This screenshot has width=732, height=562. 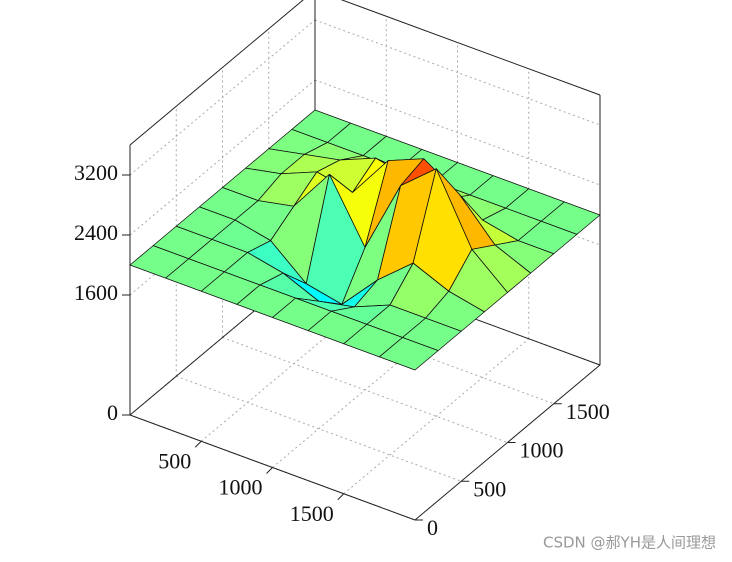 I want to click on z-tick-label: 3200, so click(x=96, y=172).